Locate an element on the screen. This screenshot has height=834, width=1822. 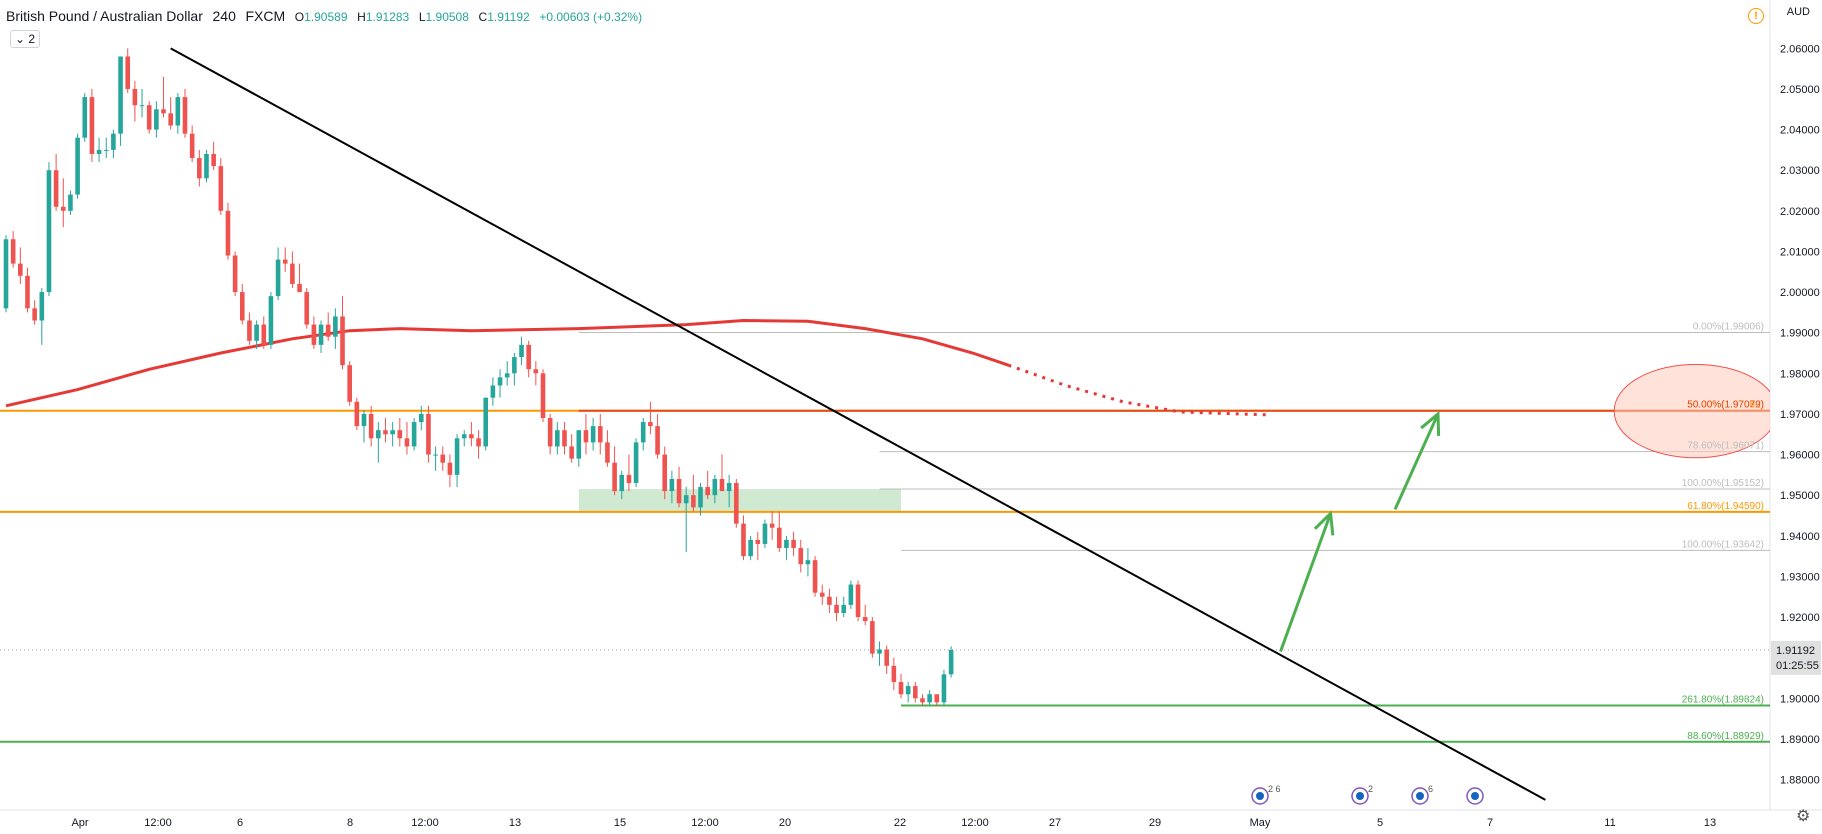
price-tick-label: 1.95000 is located at coordinates (1800, 496).